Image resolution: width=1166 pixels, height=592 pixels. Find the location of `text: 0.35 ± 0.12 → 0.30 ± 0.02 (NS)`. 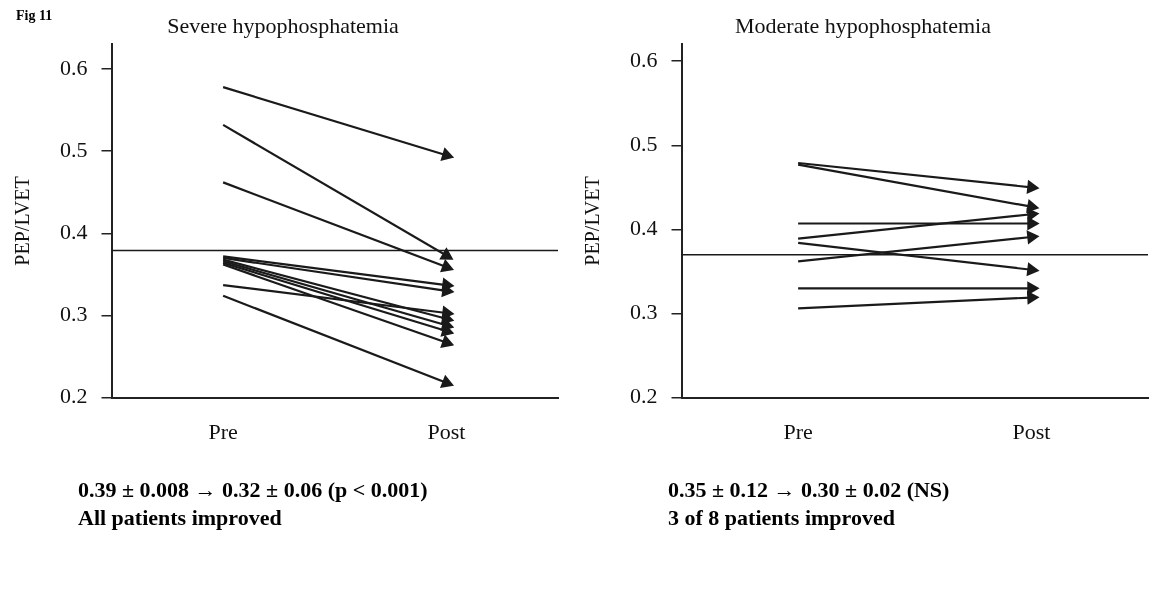

text: 0.35 ± 0.12 → 0.30 ± 0.02 (NS) is located at coordinates (809, 490).